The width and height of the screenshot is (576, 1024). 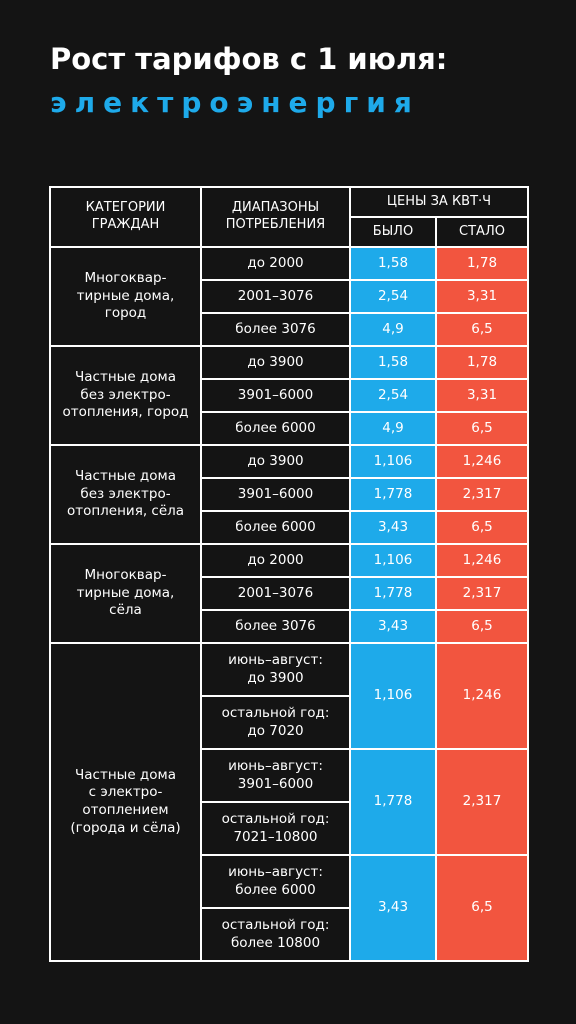 I want to click on table-row: 2001–3076 2,54 3,31, so click(x=289, y=296).